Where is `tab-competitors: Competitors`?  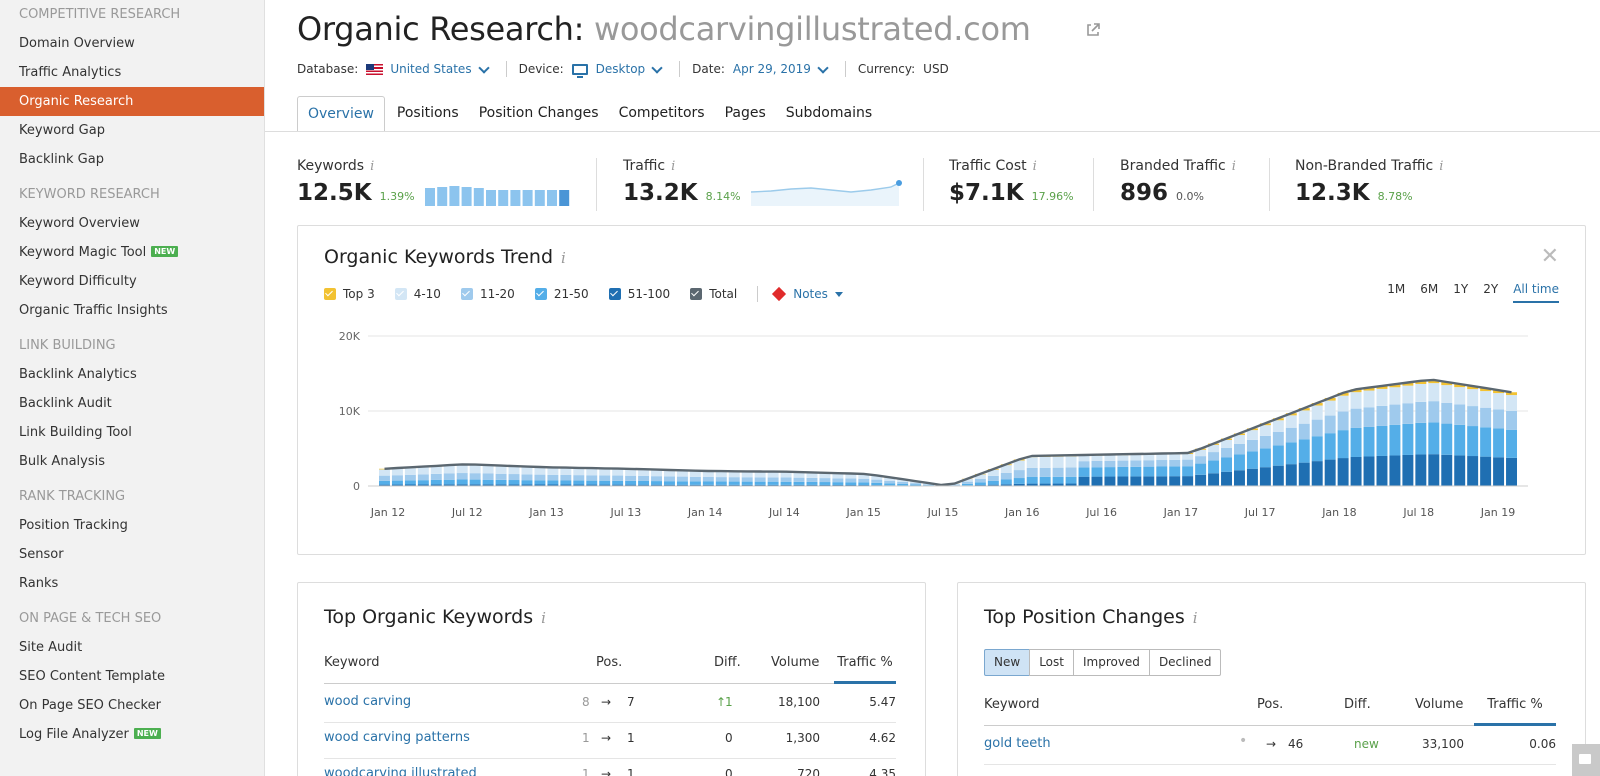 tab-competitors: Competitors is located at coordinates (661, 113).